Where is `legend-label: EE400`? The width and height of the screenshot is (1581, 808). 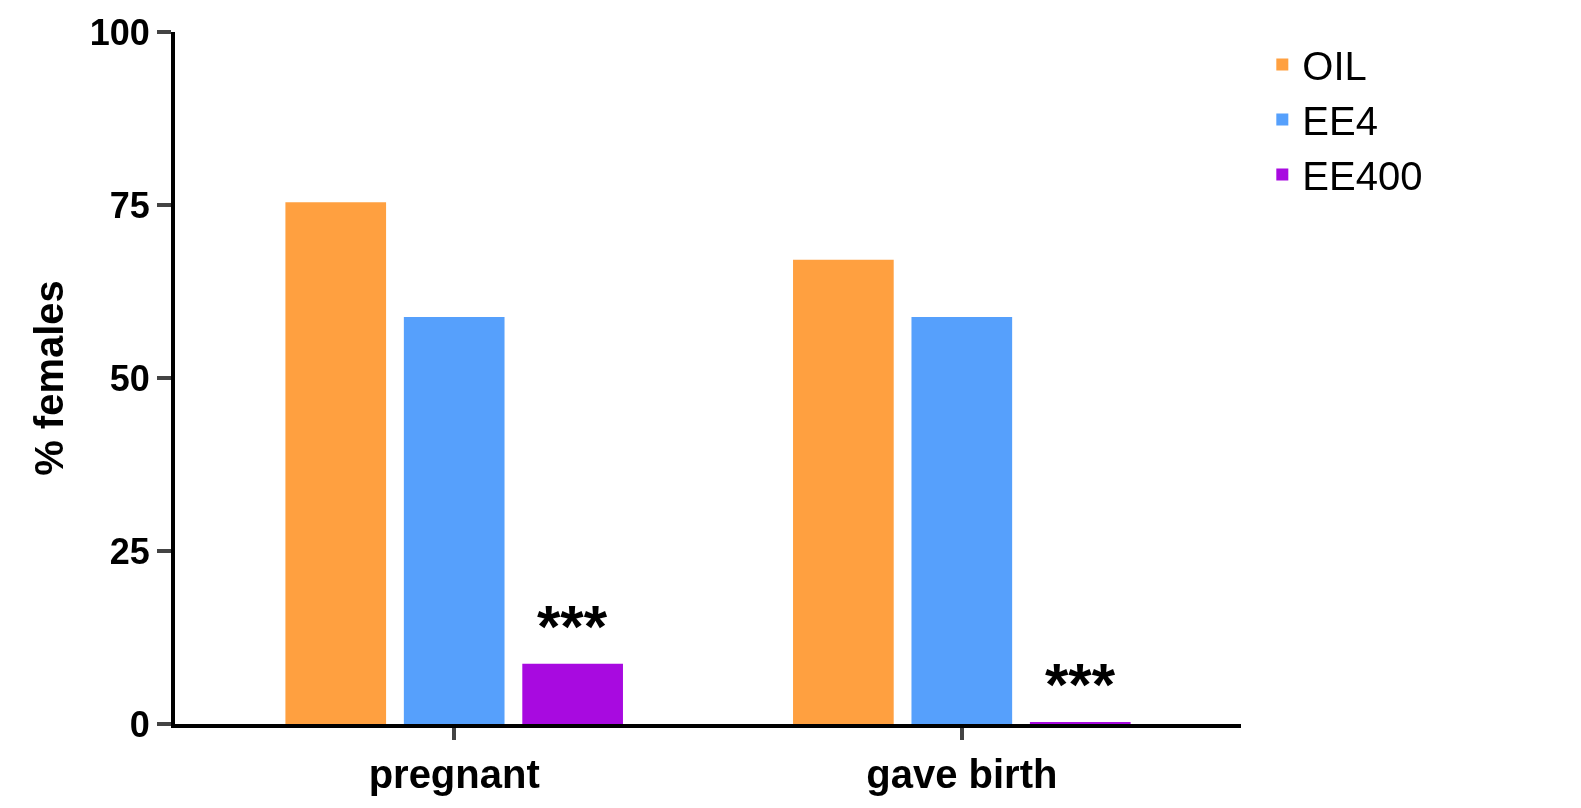
legend-label: EE400 is located at coordinates (1362, 176).